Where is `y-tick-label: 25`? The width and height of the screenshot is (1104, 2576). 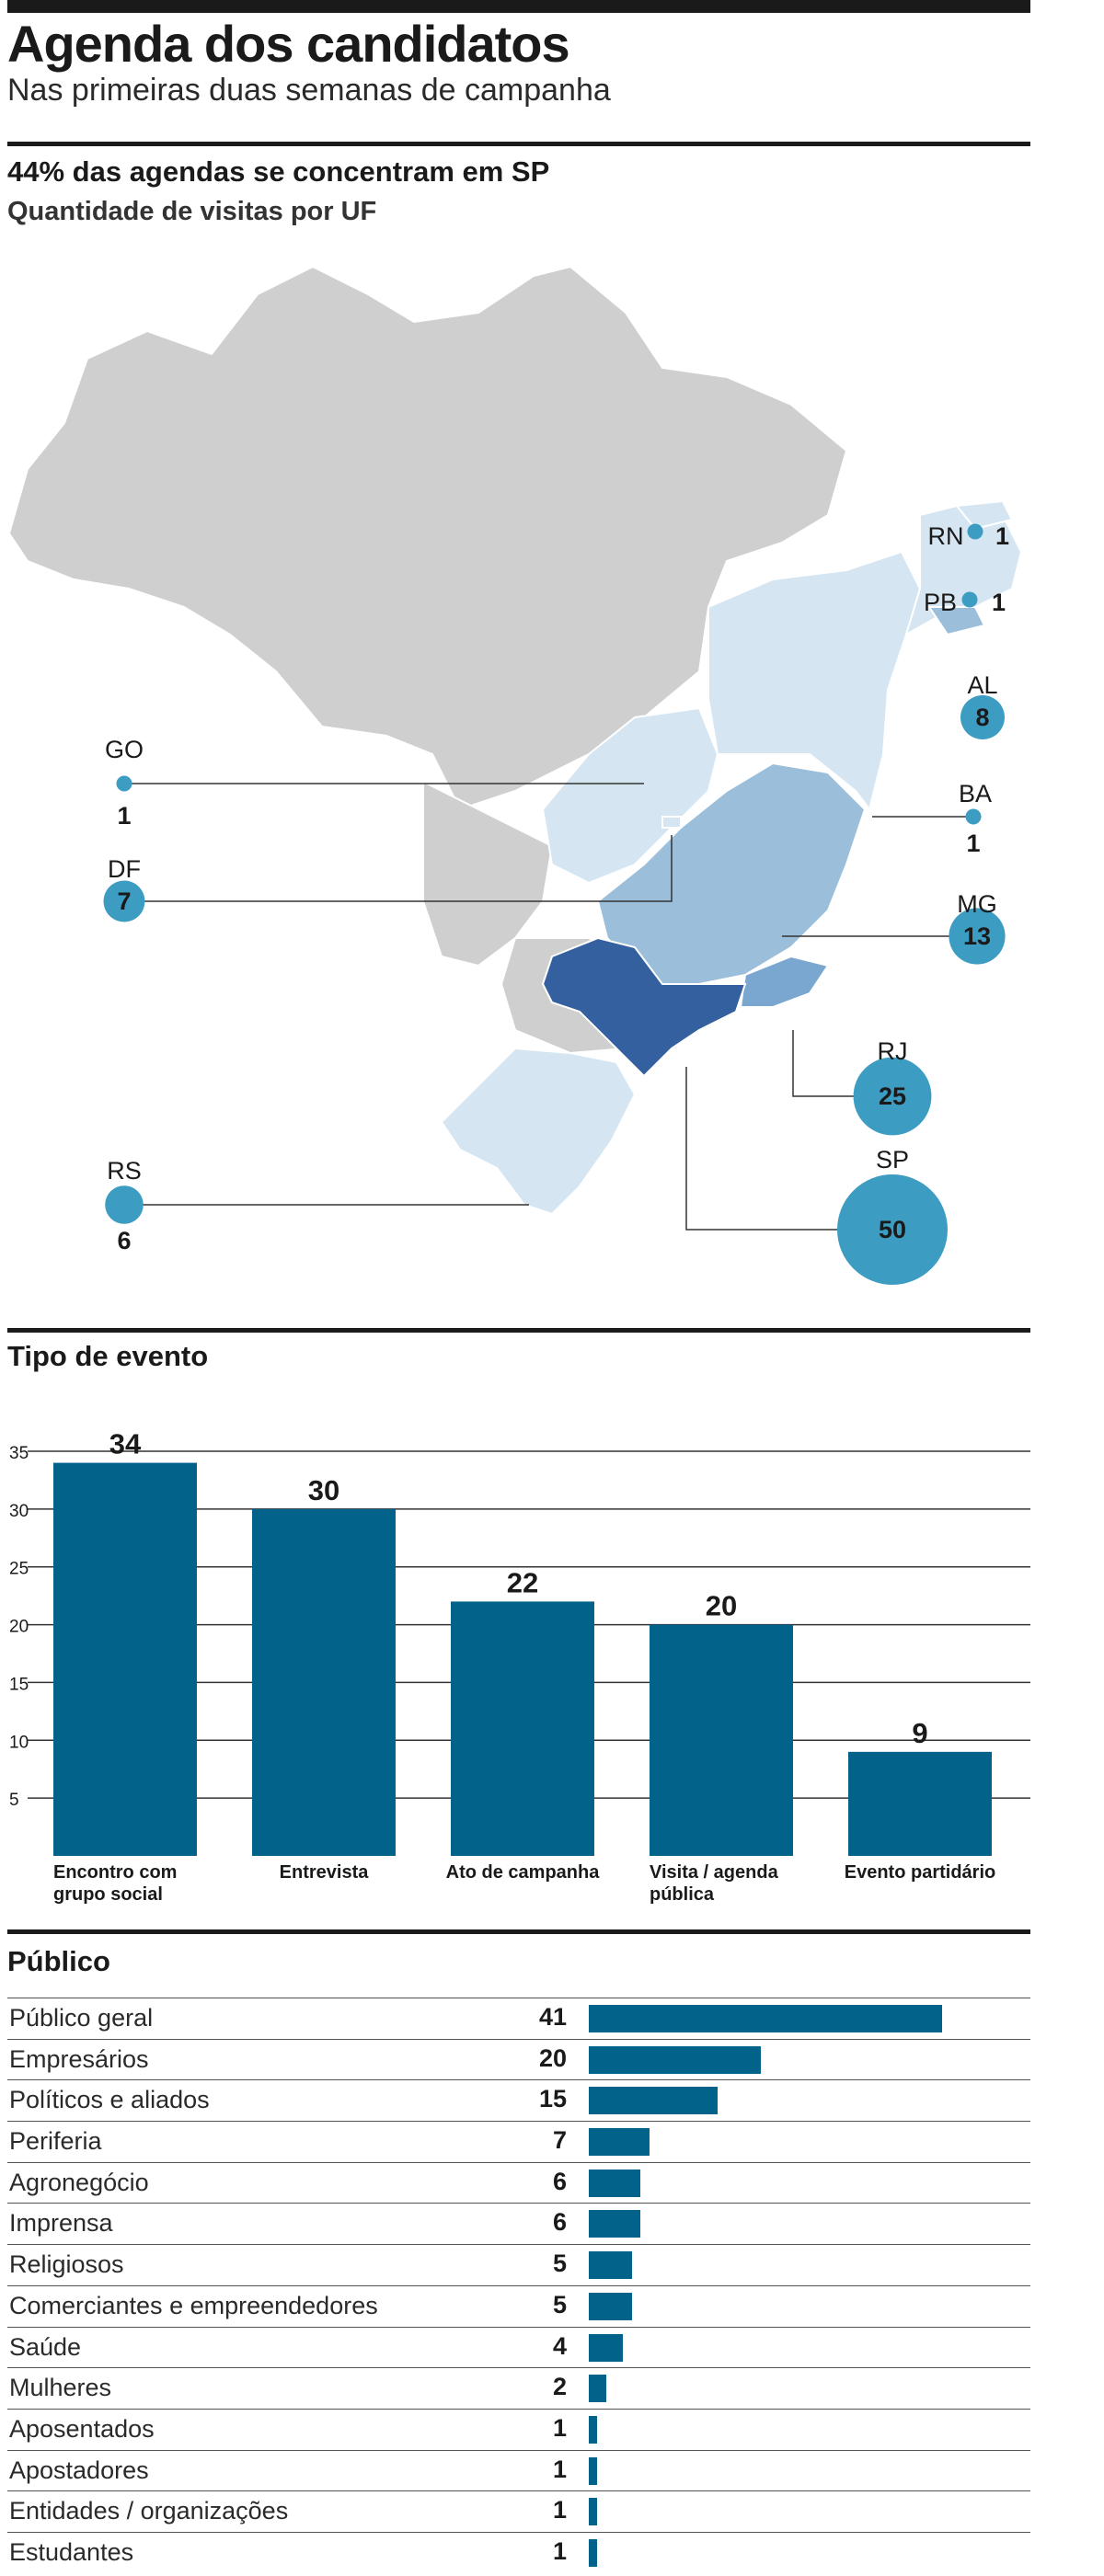
y-tick-label: 25 is located at coordinates (19, 1569).